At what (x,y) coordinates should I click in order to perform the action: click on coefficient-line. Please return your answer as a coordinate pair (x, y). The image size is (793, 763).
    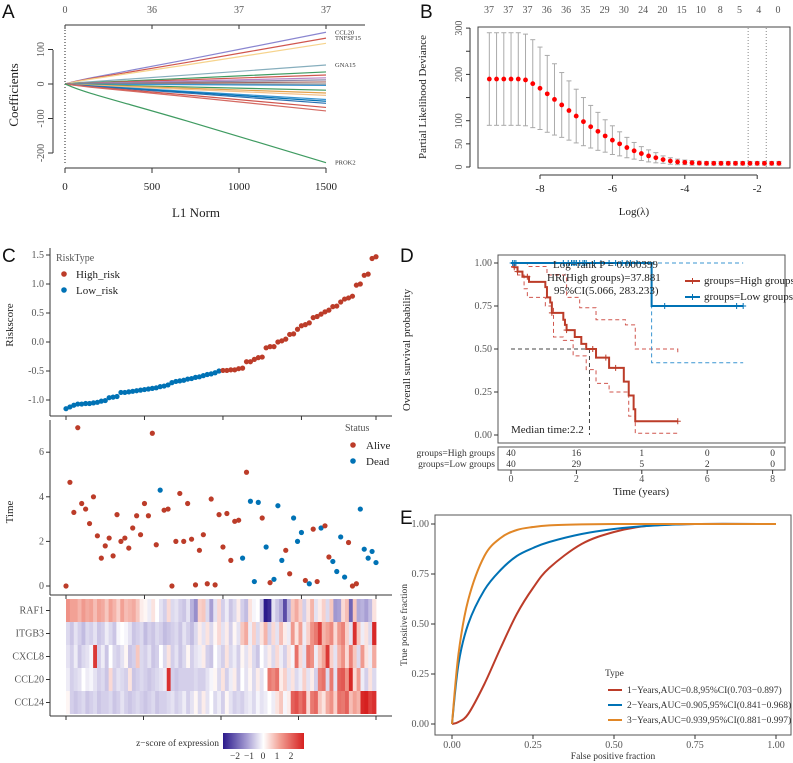
    Looking at the image, I should click on (195, 97).